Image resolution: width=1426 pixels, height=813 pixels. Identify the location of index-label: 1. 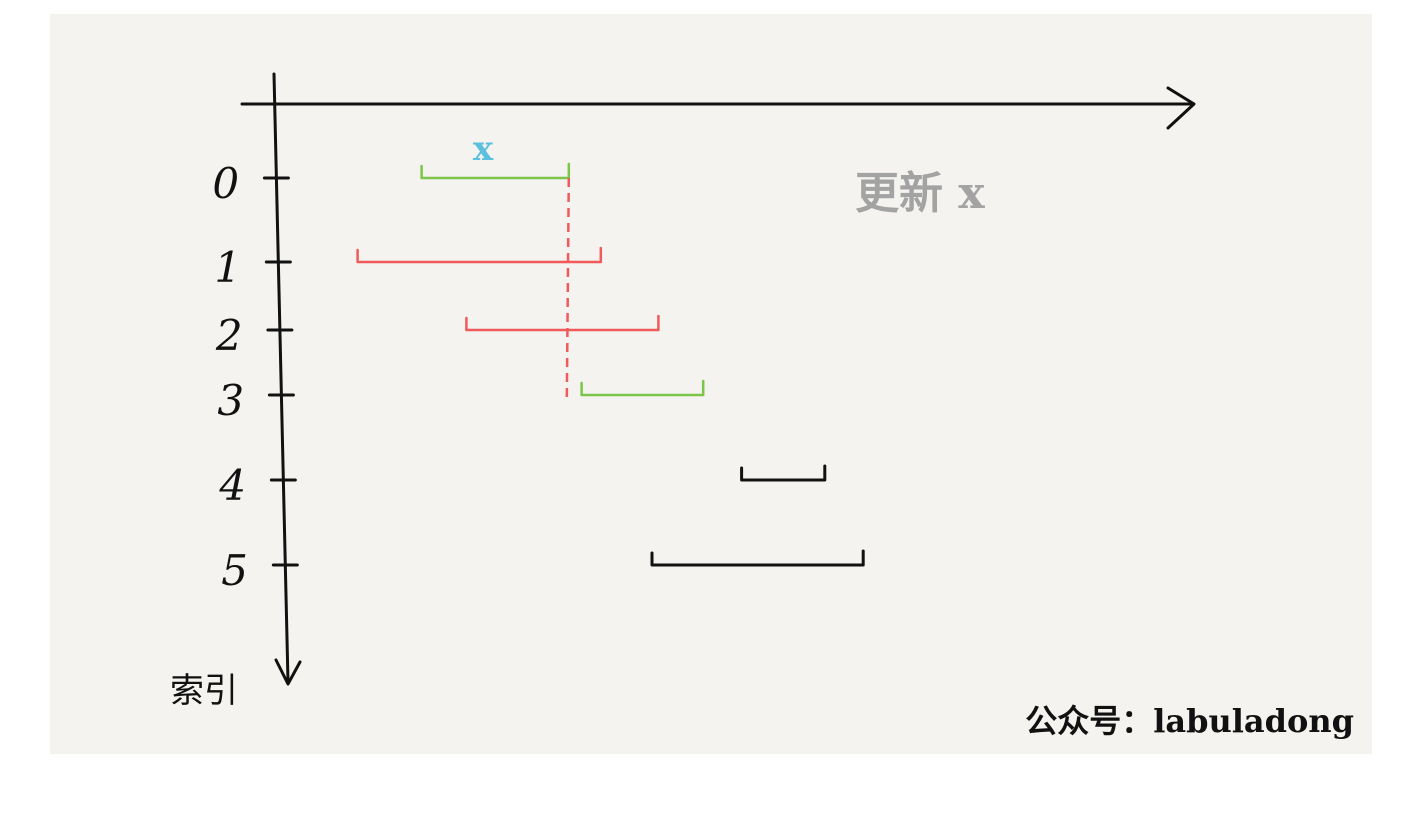
(227, 267).